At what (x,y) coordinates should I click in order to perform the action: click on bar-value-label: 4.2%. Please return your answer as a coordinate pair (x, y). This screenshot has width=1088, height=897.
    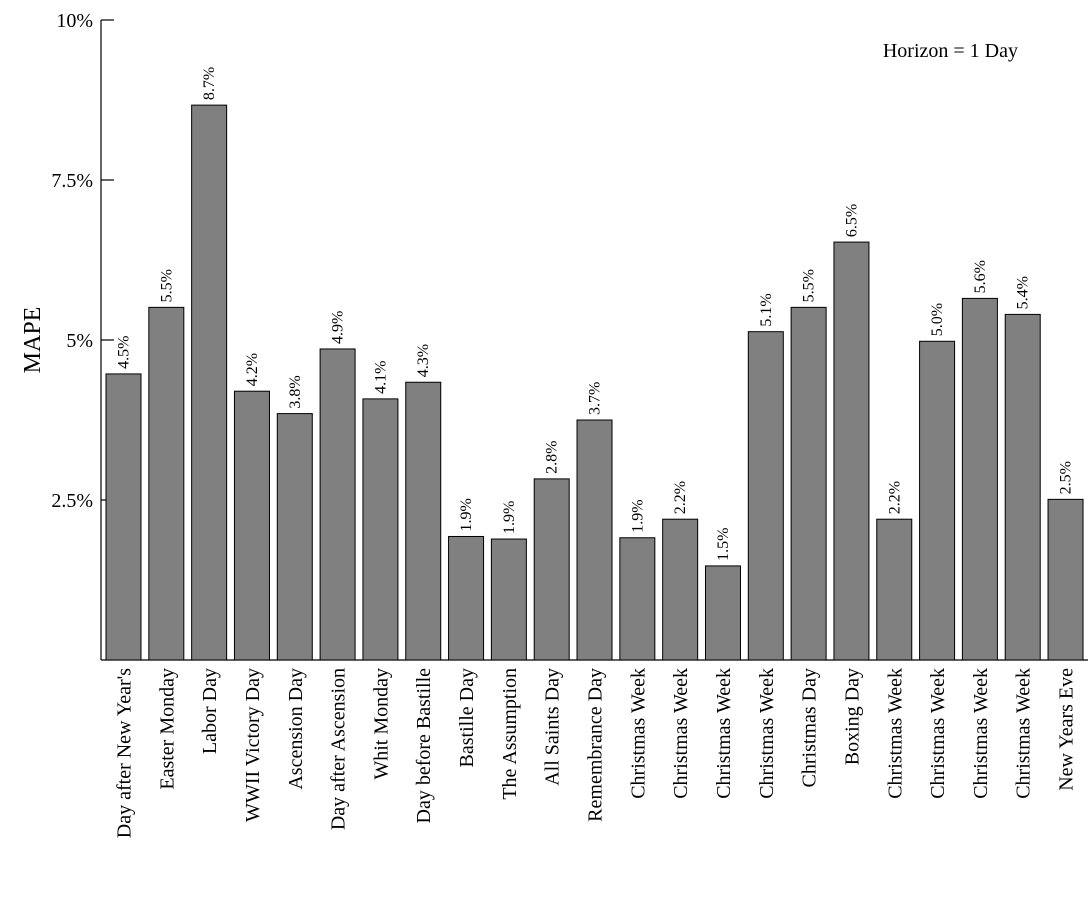
    Looking at the image, I should click on (252, 369).